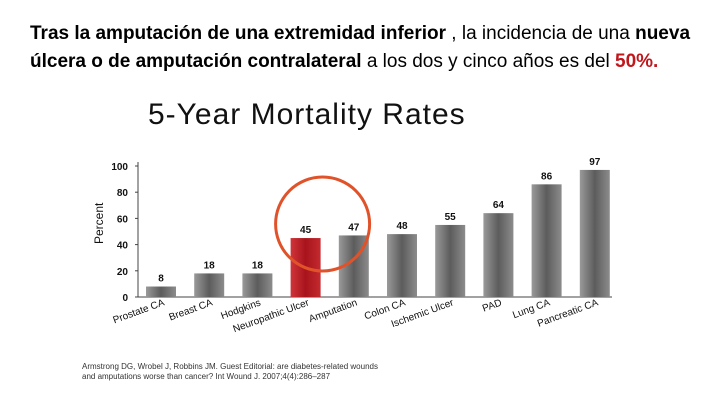  I want to click on bar-hodgkins, so click(257, 285).